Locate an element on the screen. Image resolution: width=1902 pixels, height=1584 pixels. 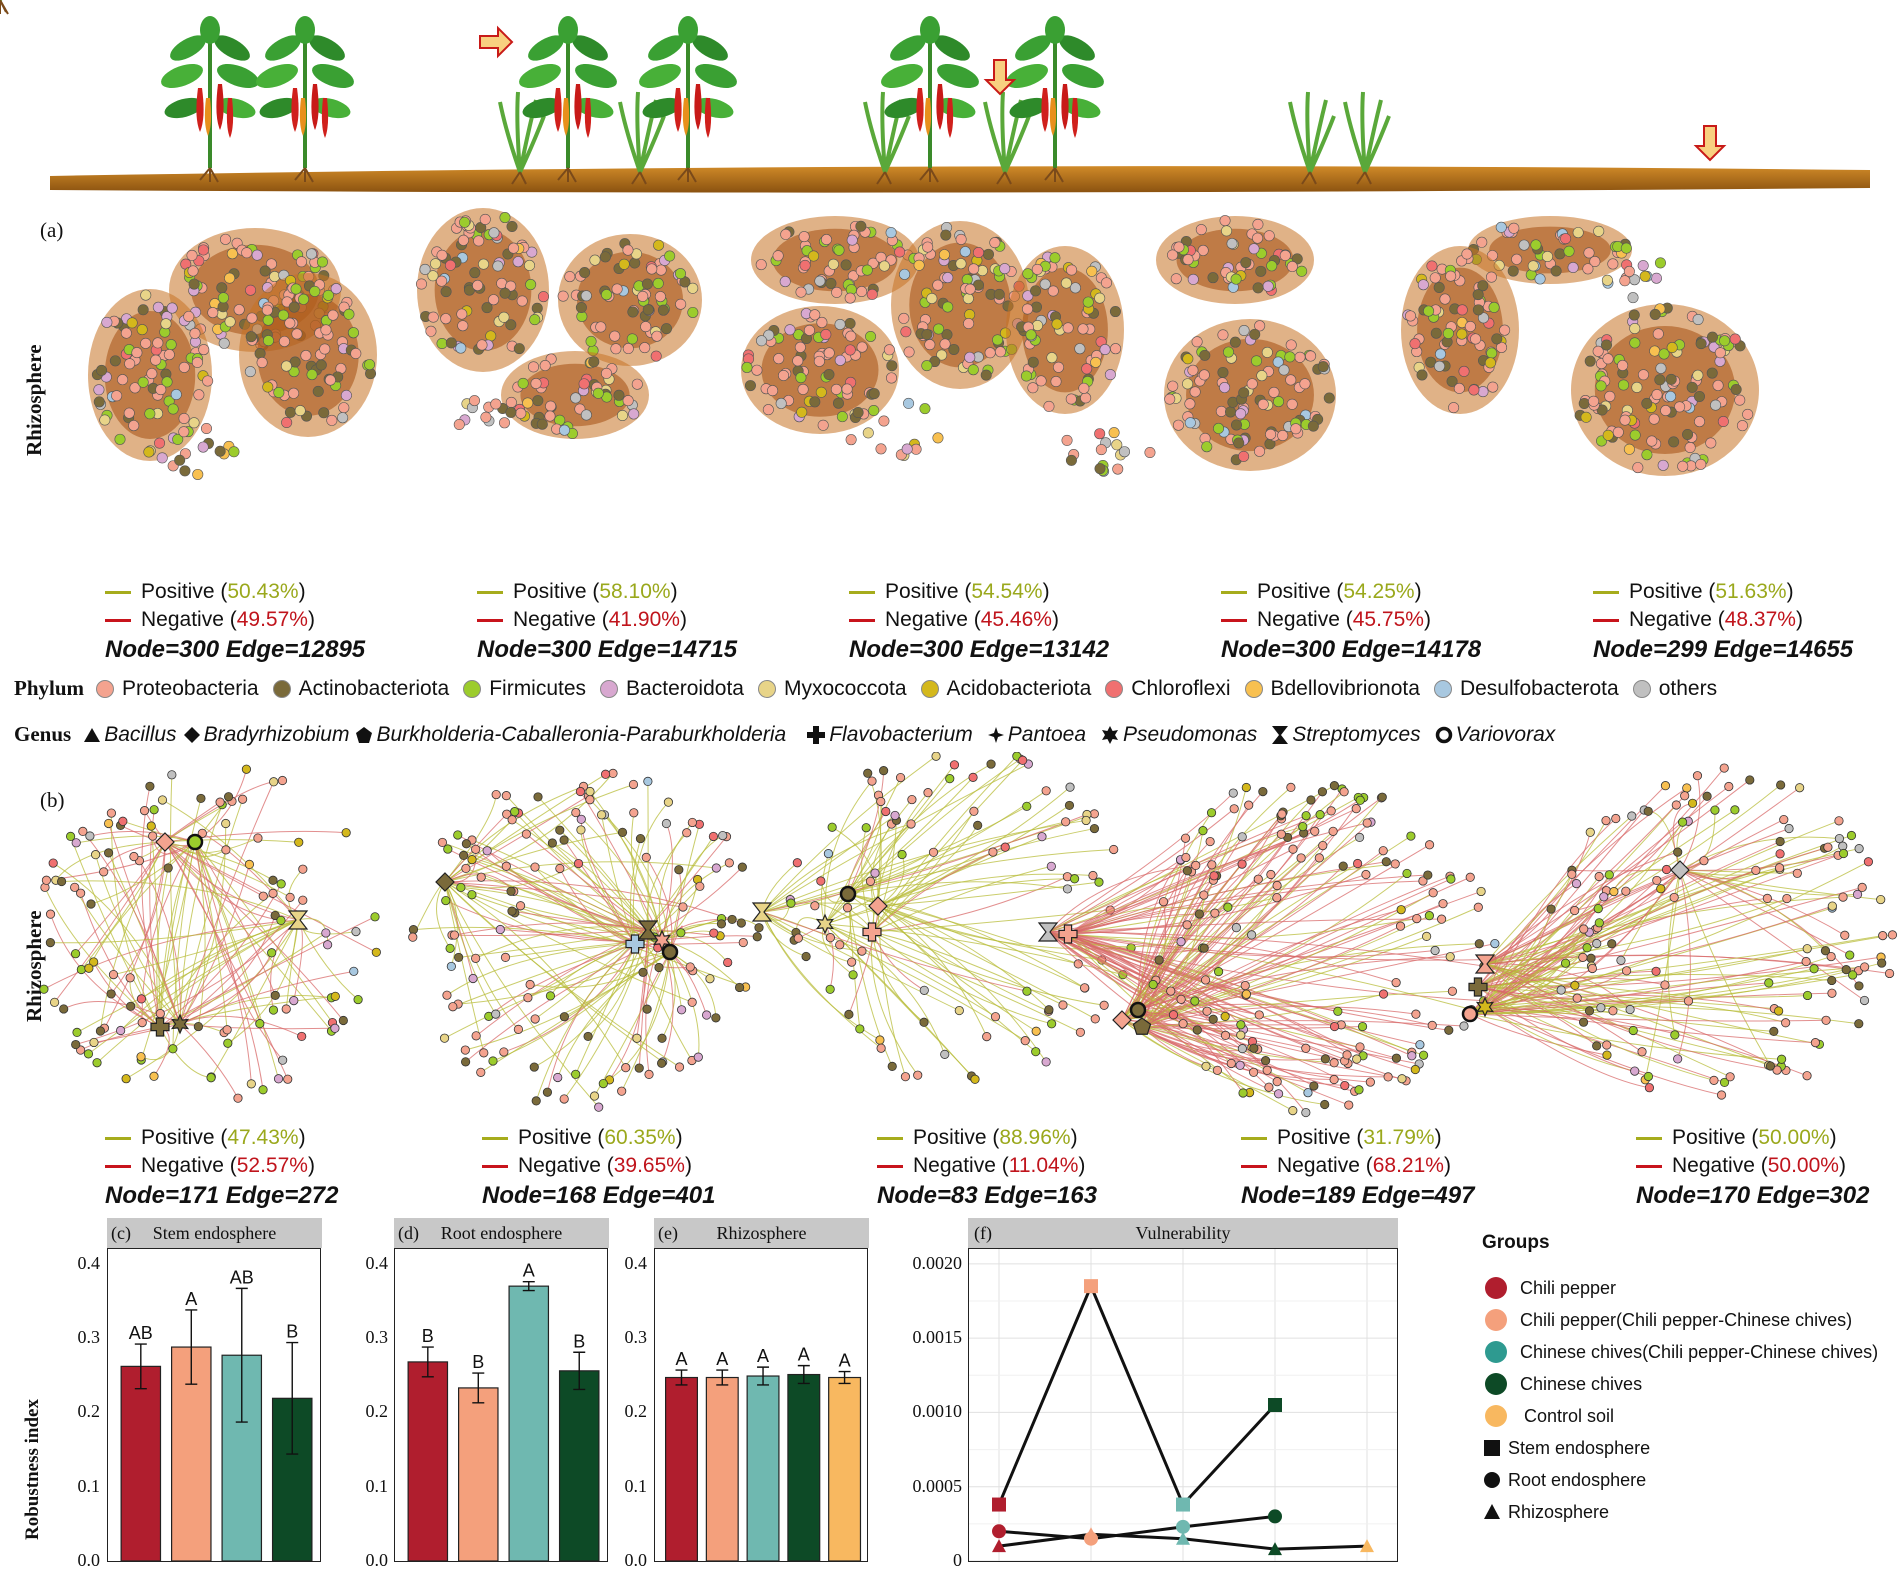
hub-ring-node is located at coordinates (1470, 1014).